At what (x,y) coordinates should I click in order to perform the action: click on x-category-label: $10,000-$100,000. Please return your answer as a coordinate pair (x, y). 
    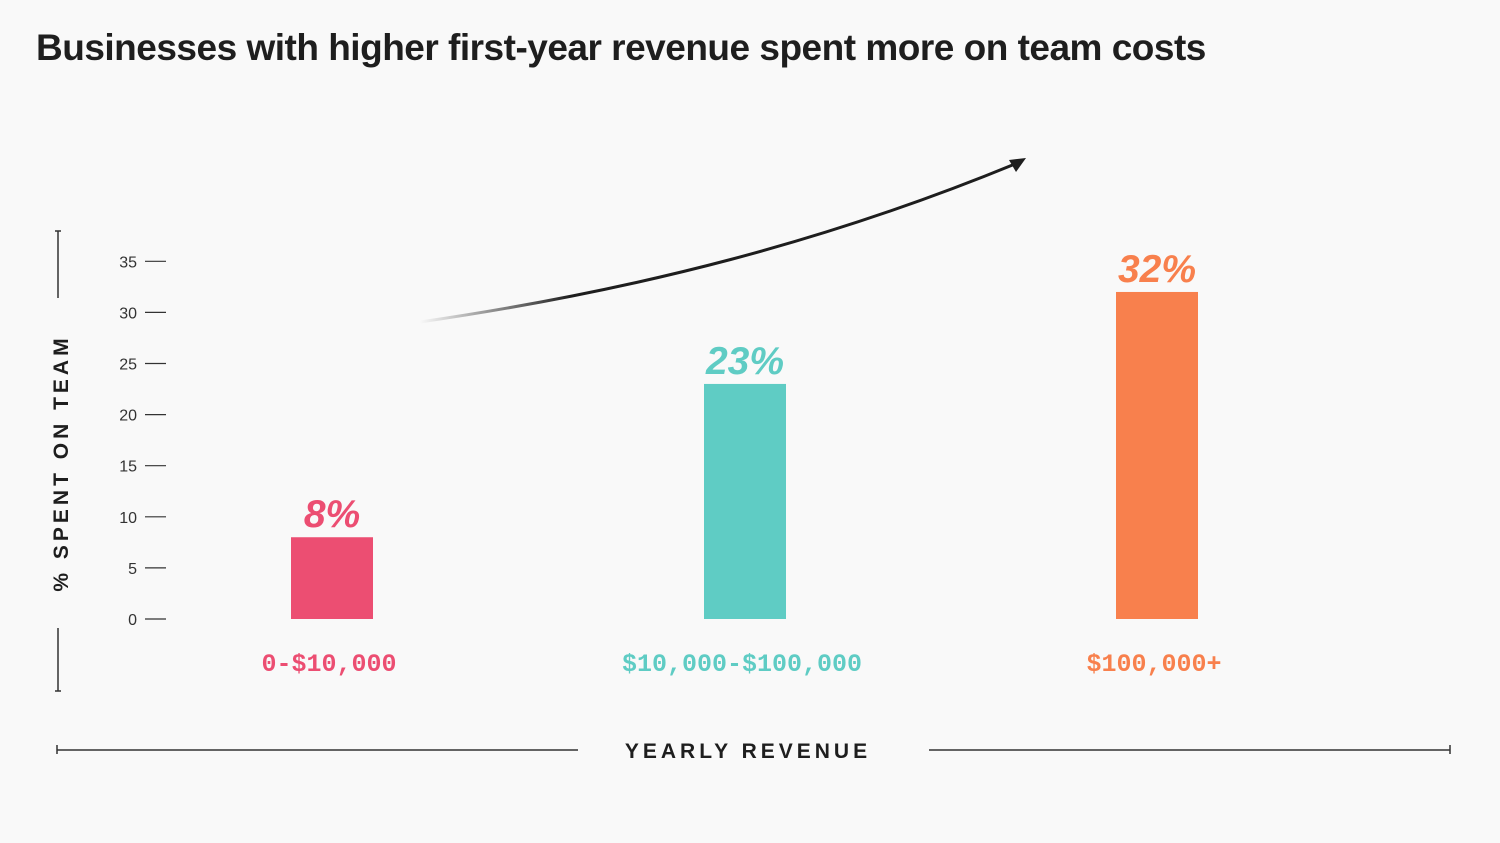
    Looking at the image, I should click on (742, 664).